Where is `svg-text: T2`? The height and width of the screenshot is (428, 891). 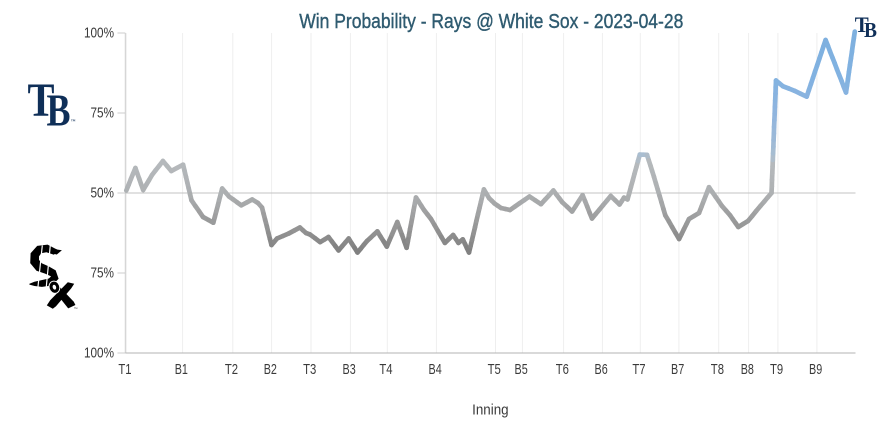 svg-text: T2 is located at coordinates (231, 369).